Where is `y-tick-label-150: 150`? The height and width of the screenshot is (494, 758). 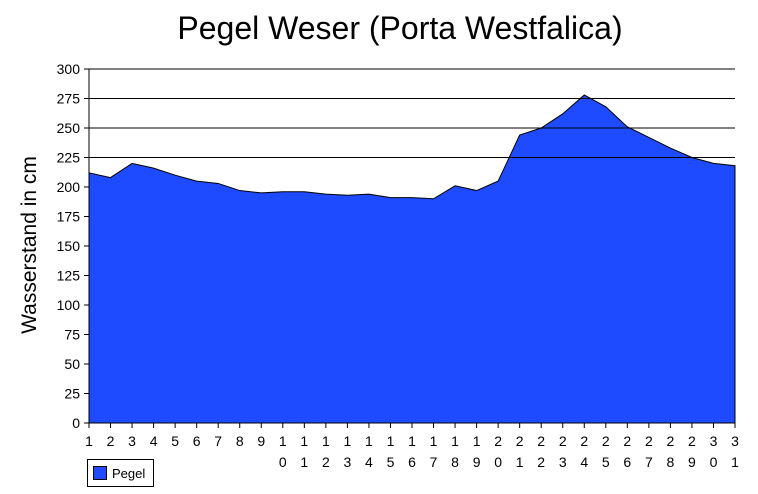
y-tick-label-150: 150 is located at coordinates (69, 246).